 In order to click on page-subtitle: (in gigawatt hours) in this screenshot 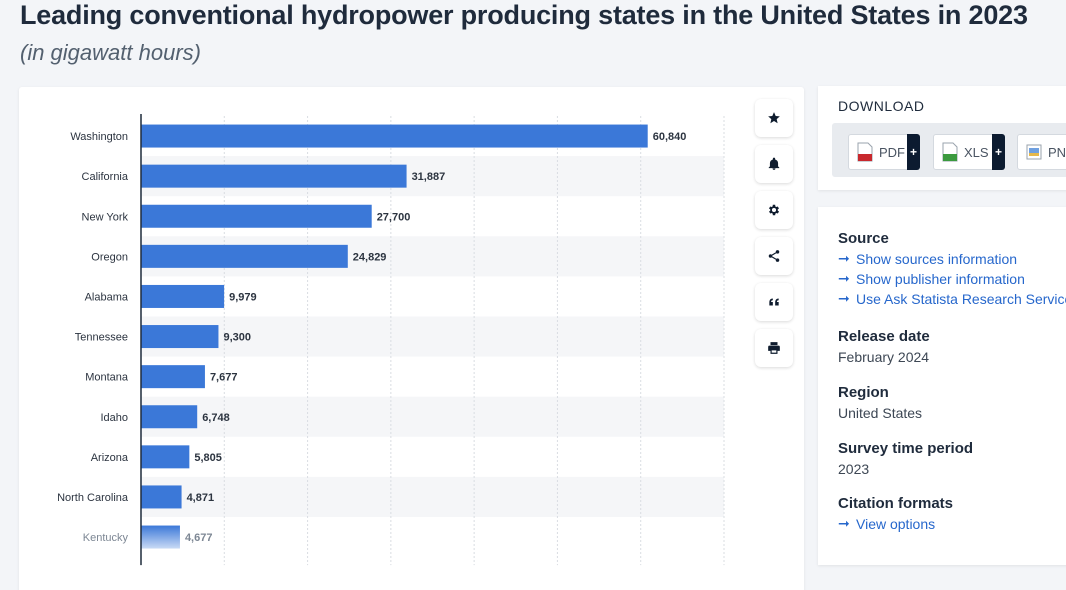, I will do `click(110, 52)`.